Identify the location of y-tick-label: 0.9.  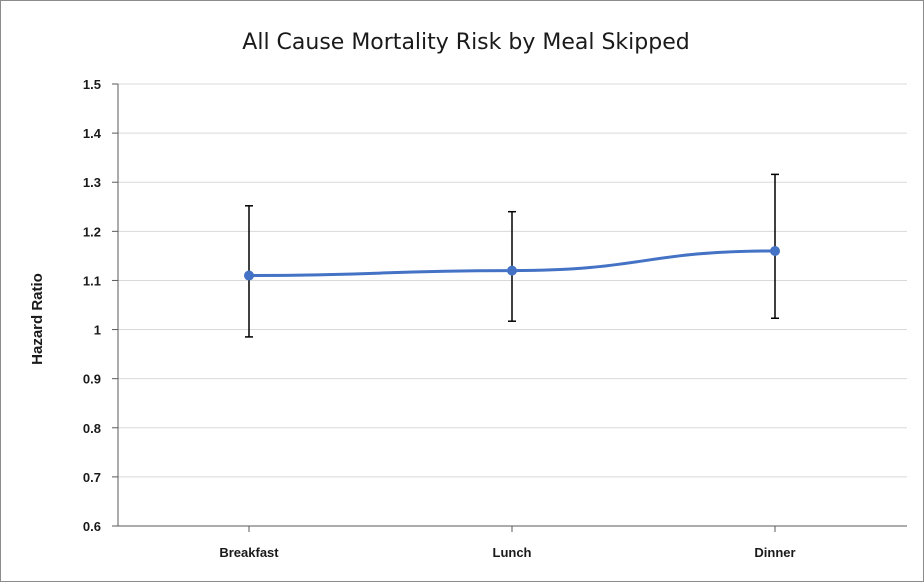
(92, 379).